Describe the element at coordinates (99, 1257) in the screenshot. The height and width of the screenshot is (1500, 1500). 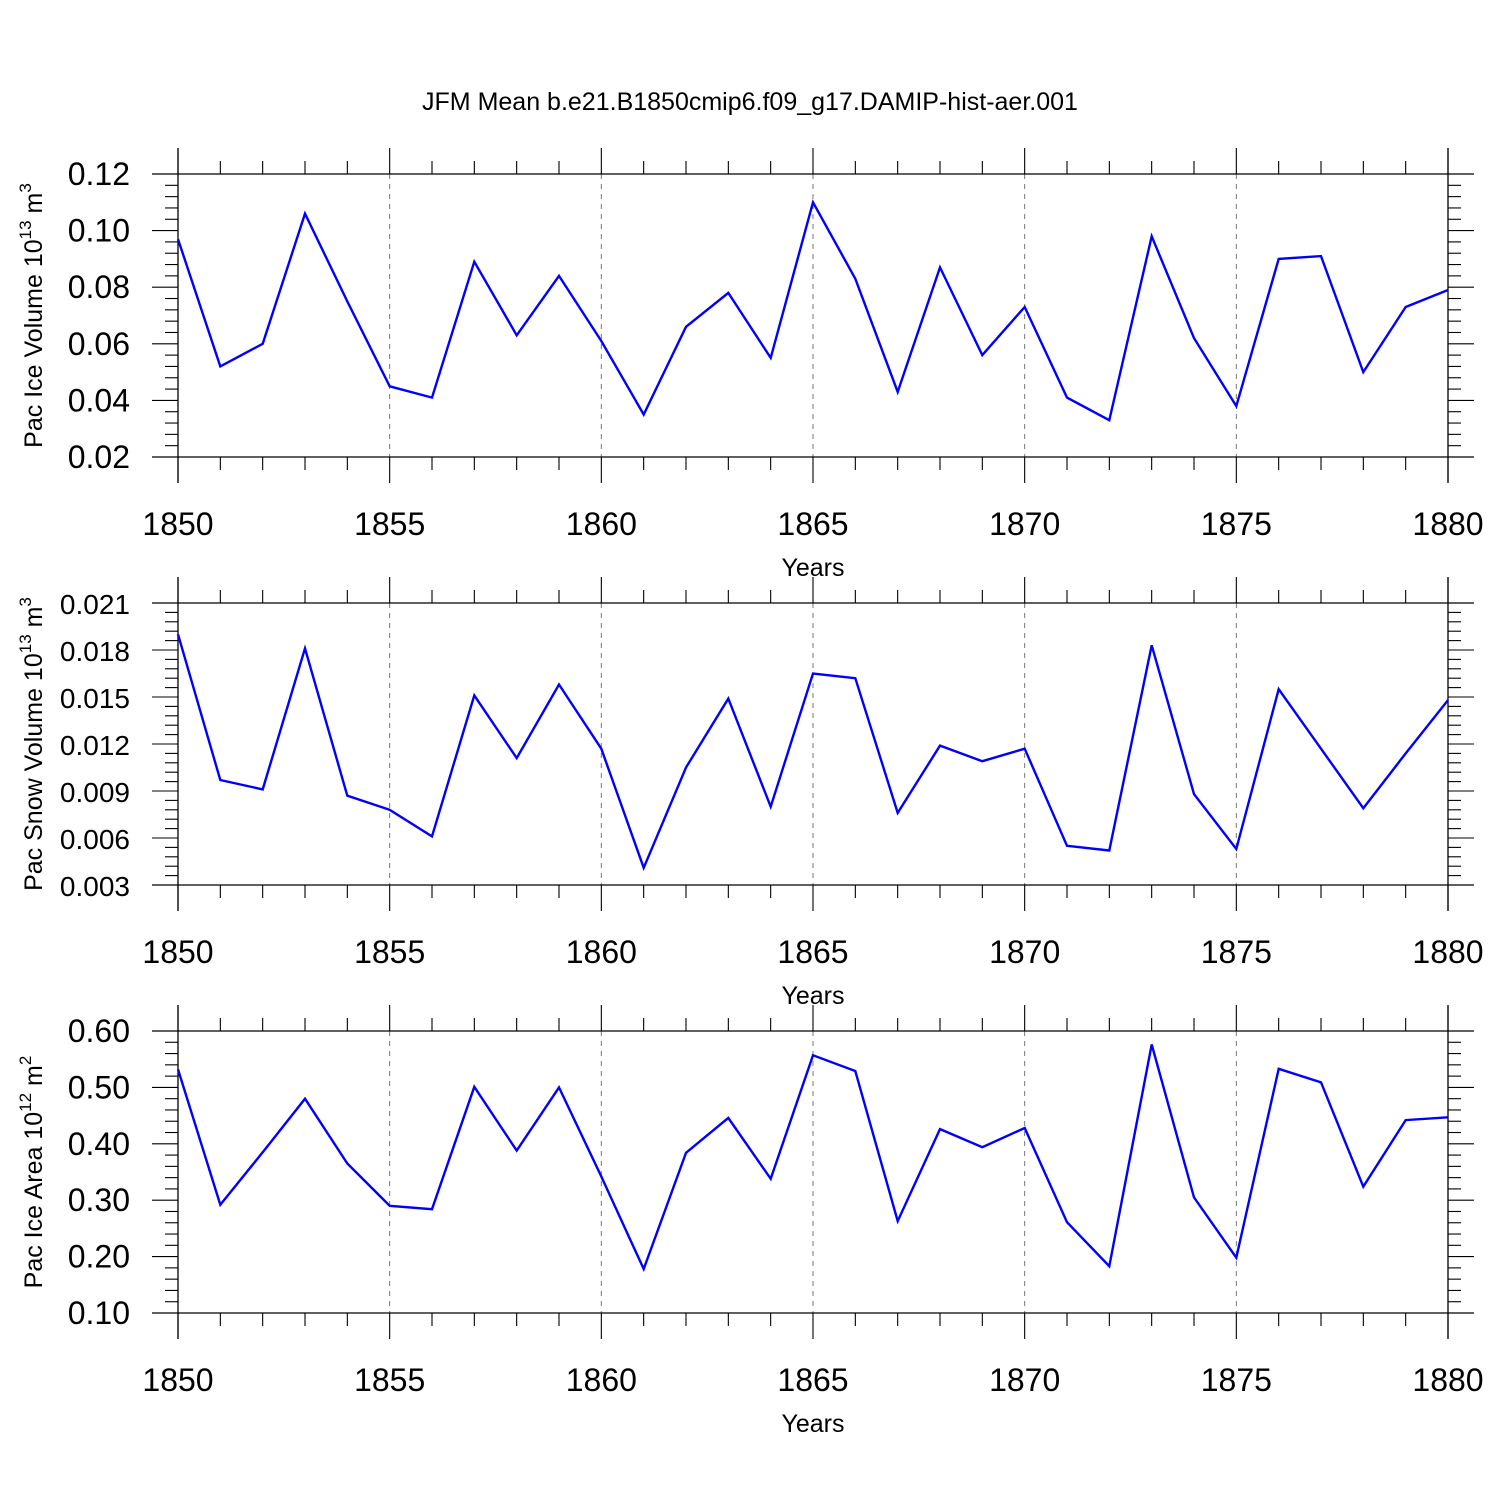
I see `y-tick-label: 0.20` at that location.